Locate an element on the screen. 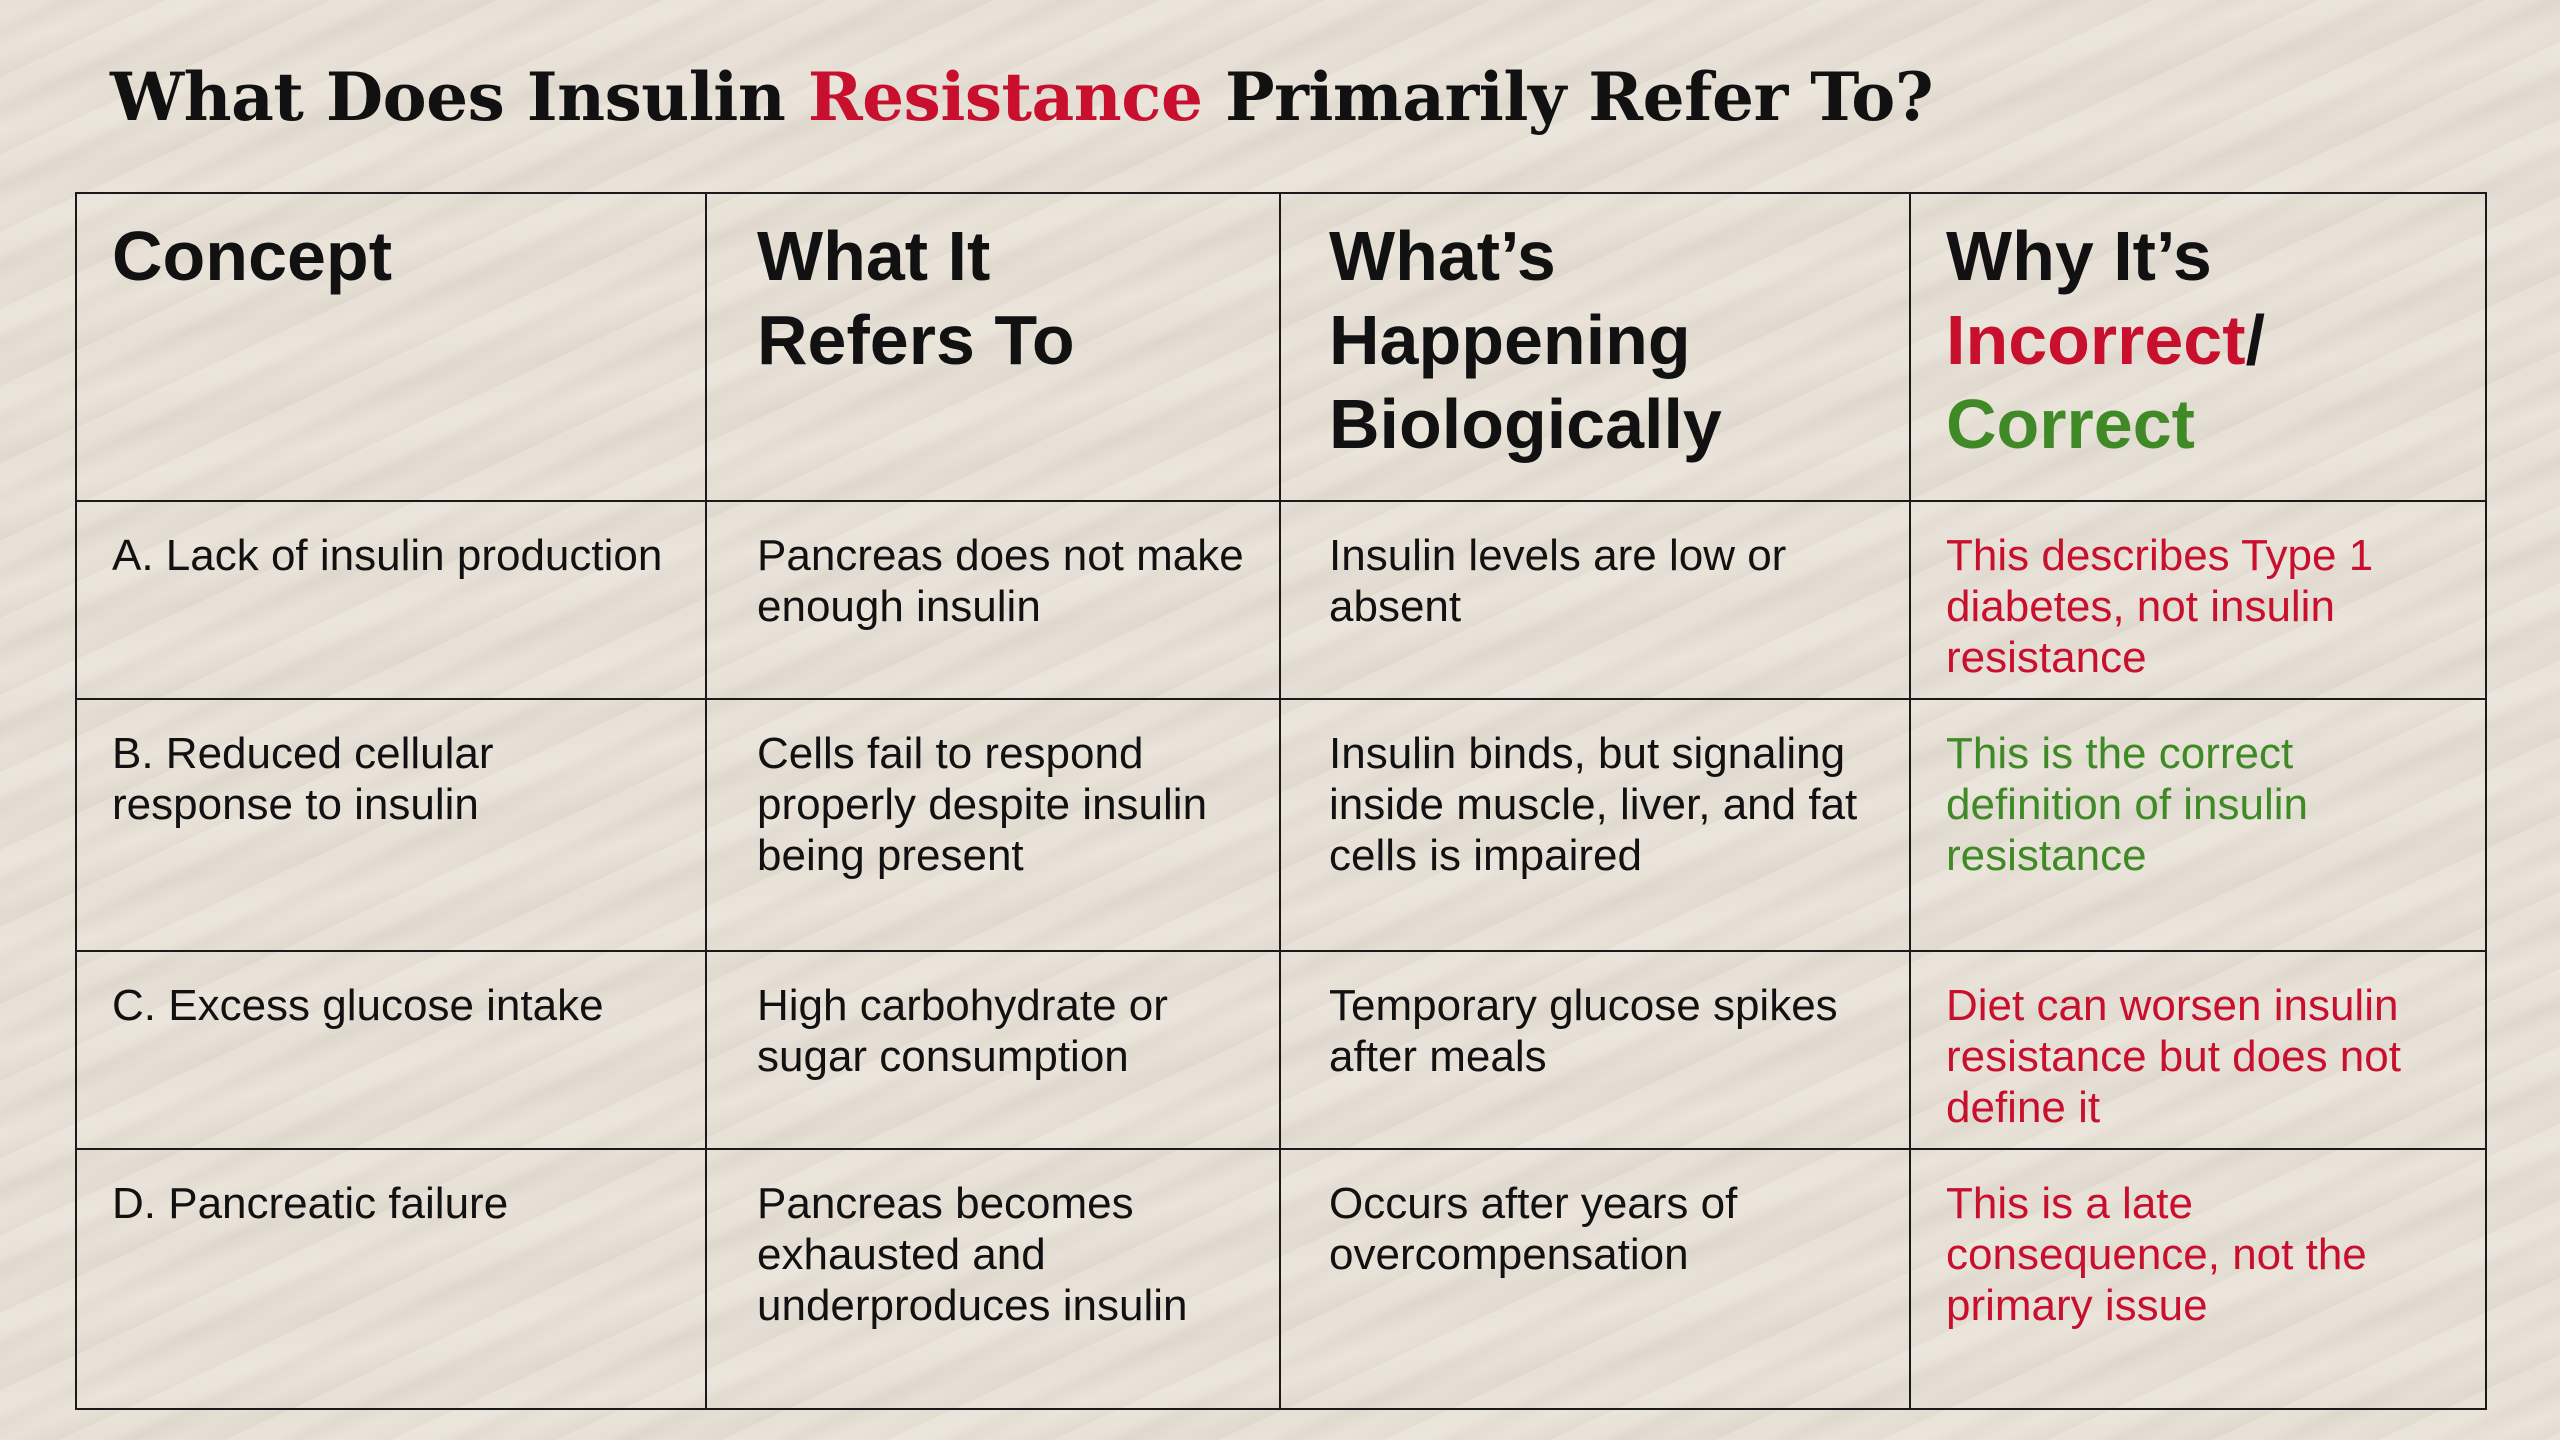 The image size is (2560, 1440). cell-biology: Temporary glucose spikes after meals is located at coordinates (1595, 1050).